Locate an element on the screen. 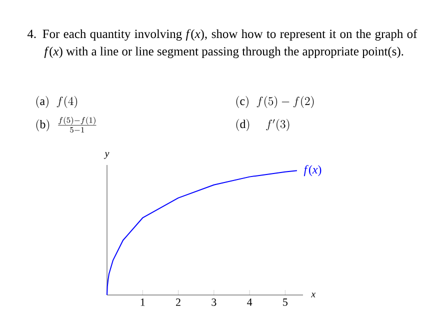 The width and height of the screenshot is (445, 324). x-tick-label: 4 is located at coordinates (249, 302).